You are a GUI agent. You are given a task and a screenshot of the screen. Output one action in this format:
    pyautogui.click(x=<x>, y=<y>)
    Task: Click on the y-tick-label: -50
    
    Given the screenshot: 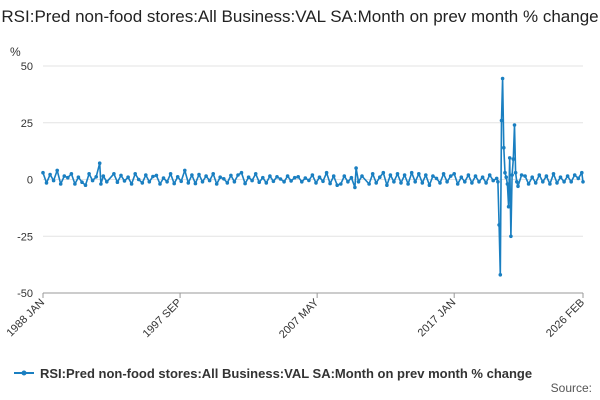 What is the action you would take?
    pyautogui.click(x=25, y=294)
    